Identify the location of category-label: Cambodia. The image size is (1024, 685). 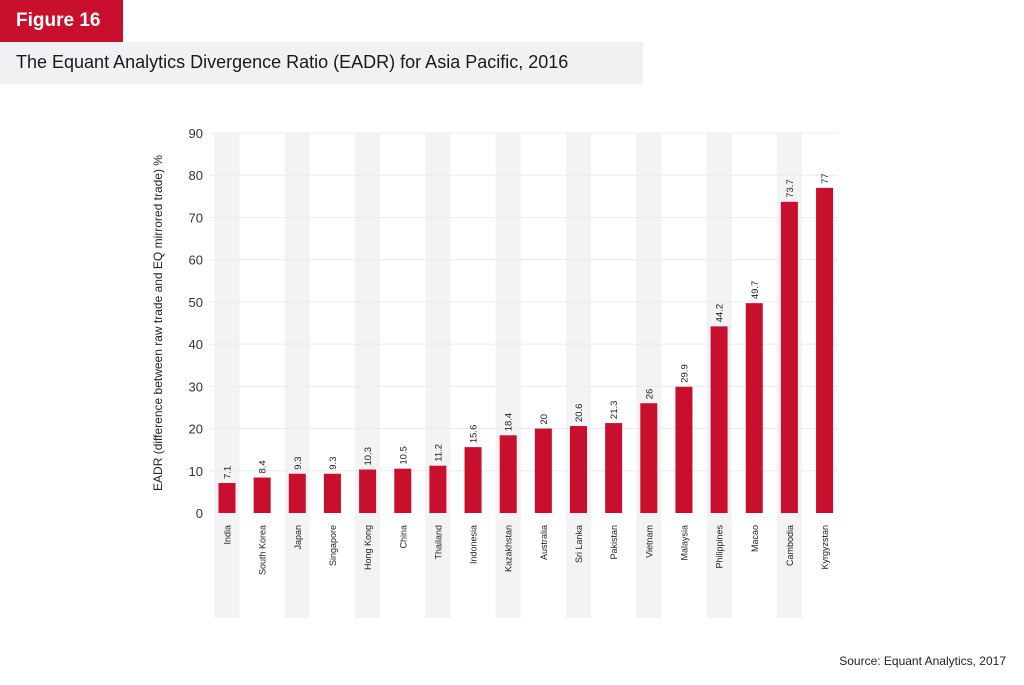
(790, 545).